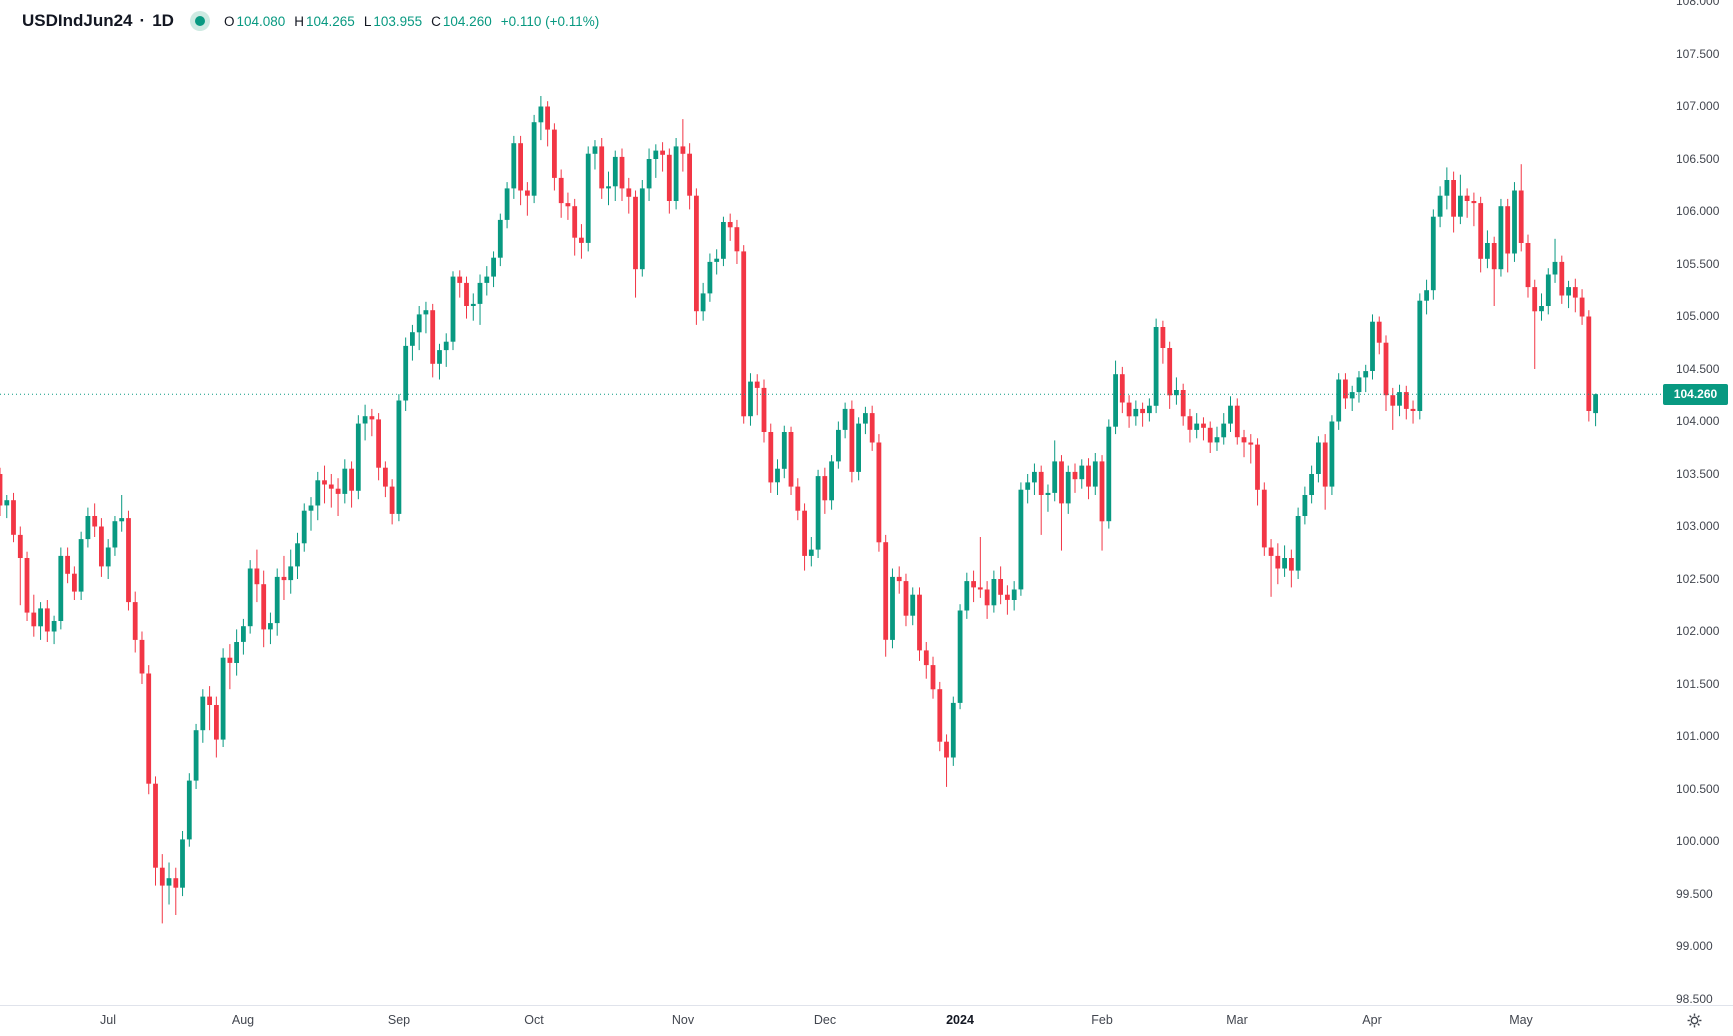 This screenshot has height=1036, width=1733. I want to click on time-scale: Jul Aug Sep Oct Nov Dec 2024 Feb Mar Apr May, so click(866, 1020).